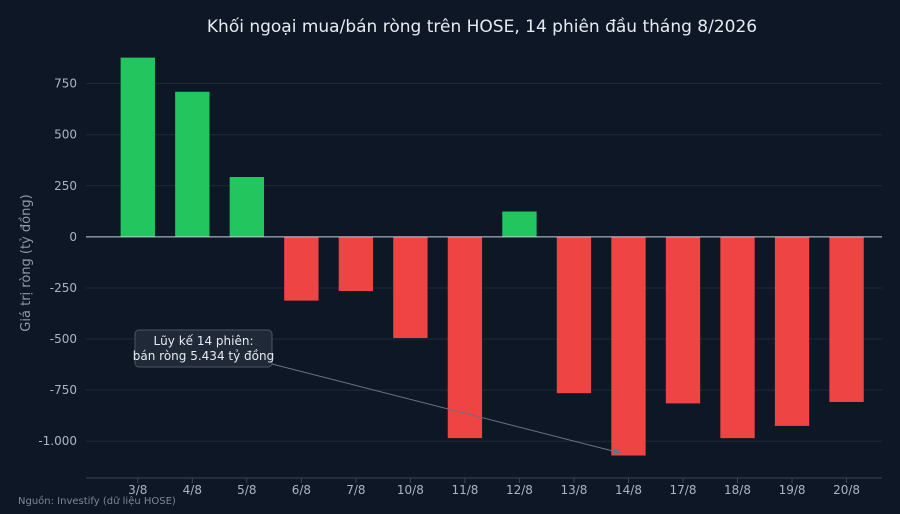  I want to click on x-tick-label: 13/8, so click(573, 490).